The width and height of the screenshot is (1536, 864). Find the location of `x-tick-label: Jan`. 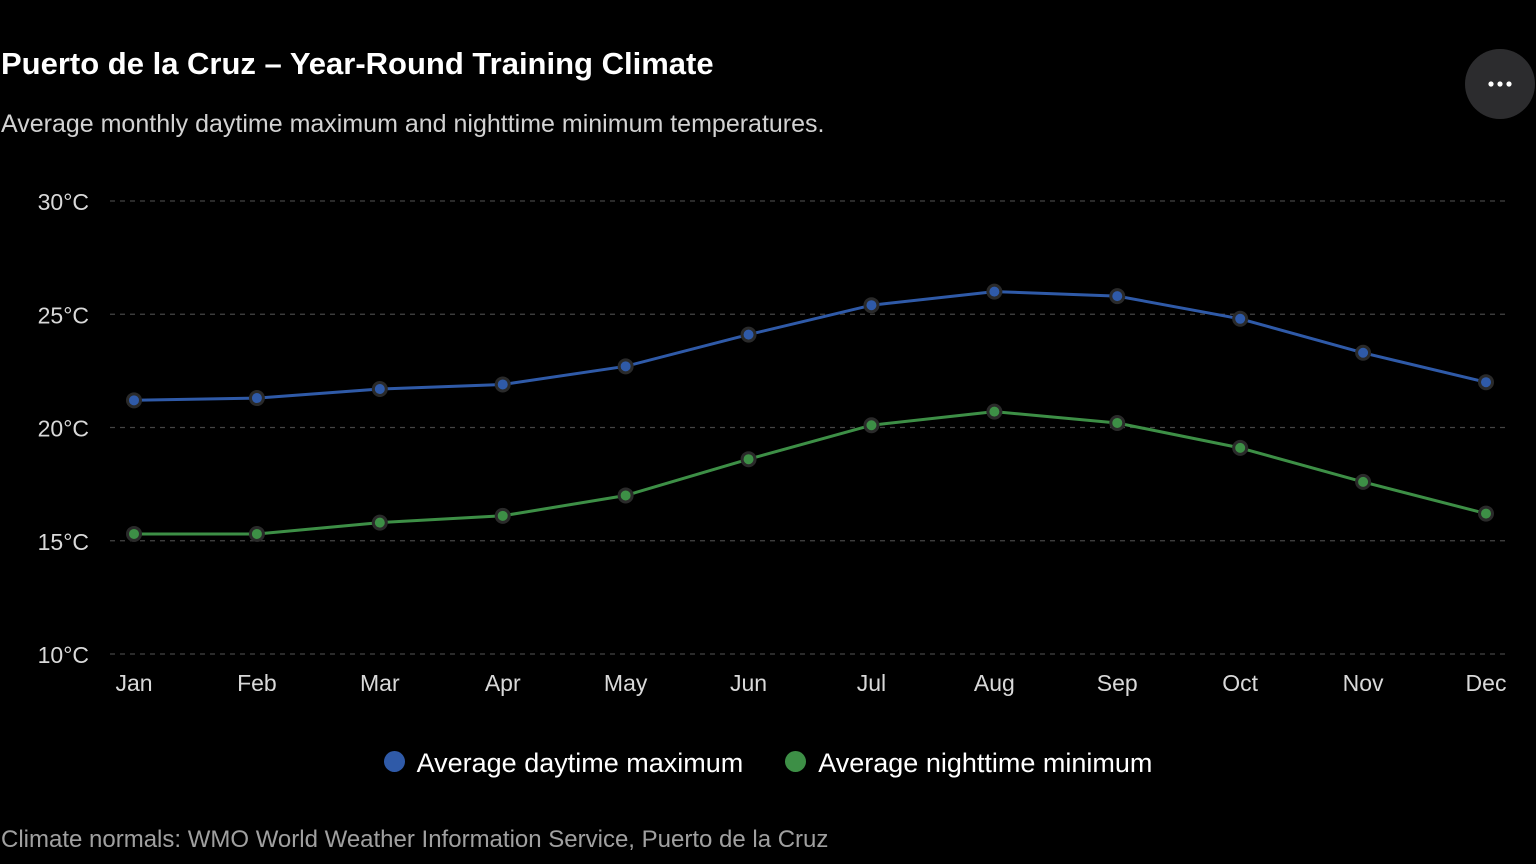

x-tick-label: Jan is located at coordinates (133, 683).